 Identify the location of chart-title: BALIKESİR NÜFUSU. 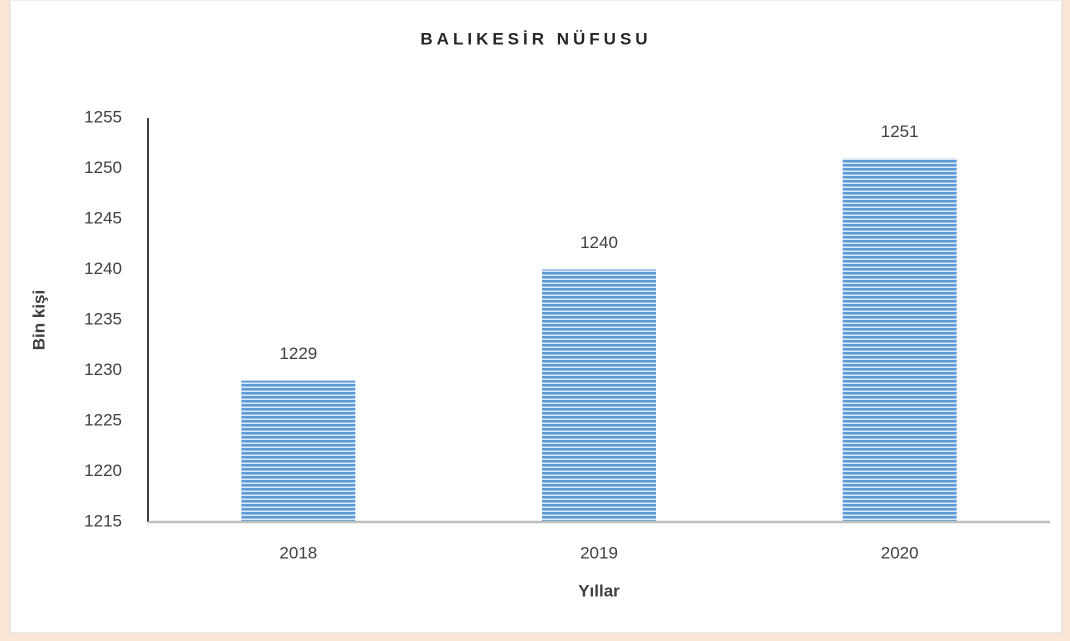
(535, 38).